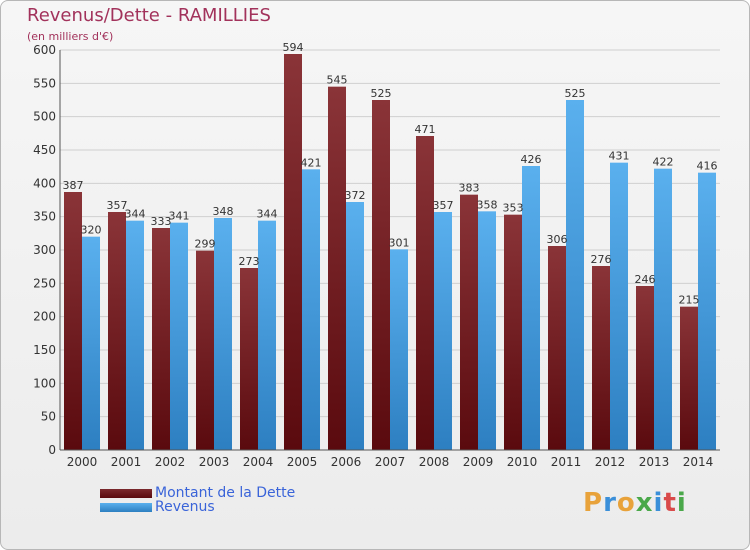 The height and width of the screenshot is (550, 750). I want to click on x-tick-label: 2002, so click(170, 462).